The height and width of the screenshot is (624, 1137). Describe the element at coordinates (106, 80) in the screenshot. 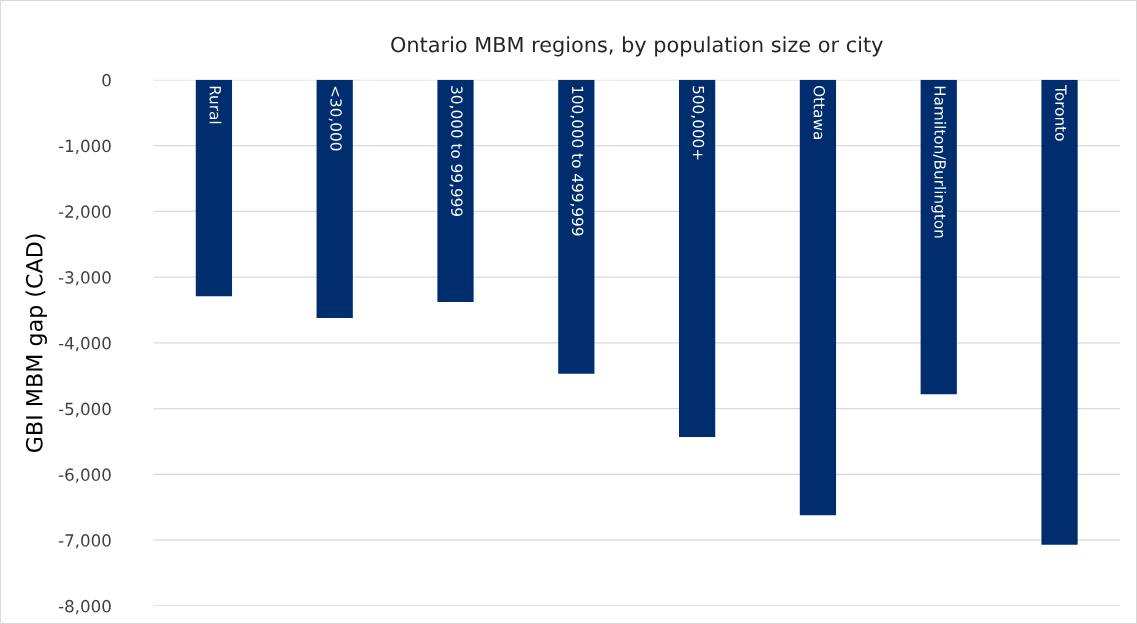

I see `y-tick-label: 0` at that location.